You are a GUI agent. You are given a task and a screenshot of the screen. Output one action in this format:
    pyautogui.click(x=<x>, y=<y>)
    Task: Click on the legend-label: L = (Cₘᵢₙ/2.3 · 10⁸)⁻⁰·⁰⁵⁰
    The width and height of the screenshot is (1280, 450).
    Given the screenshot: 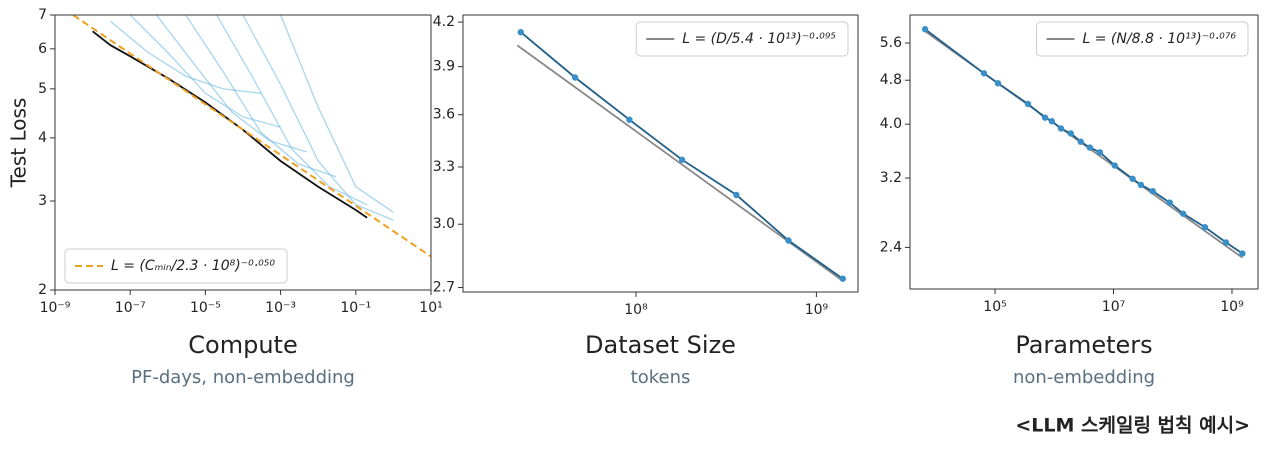 What is the action you would take?
    pyautogui.click(x=193, y=266)
    